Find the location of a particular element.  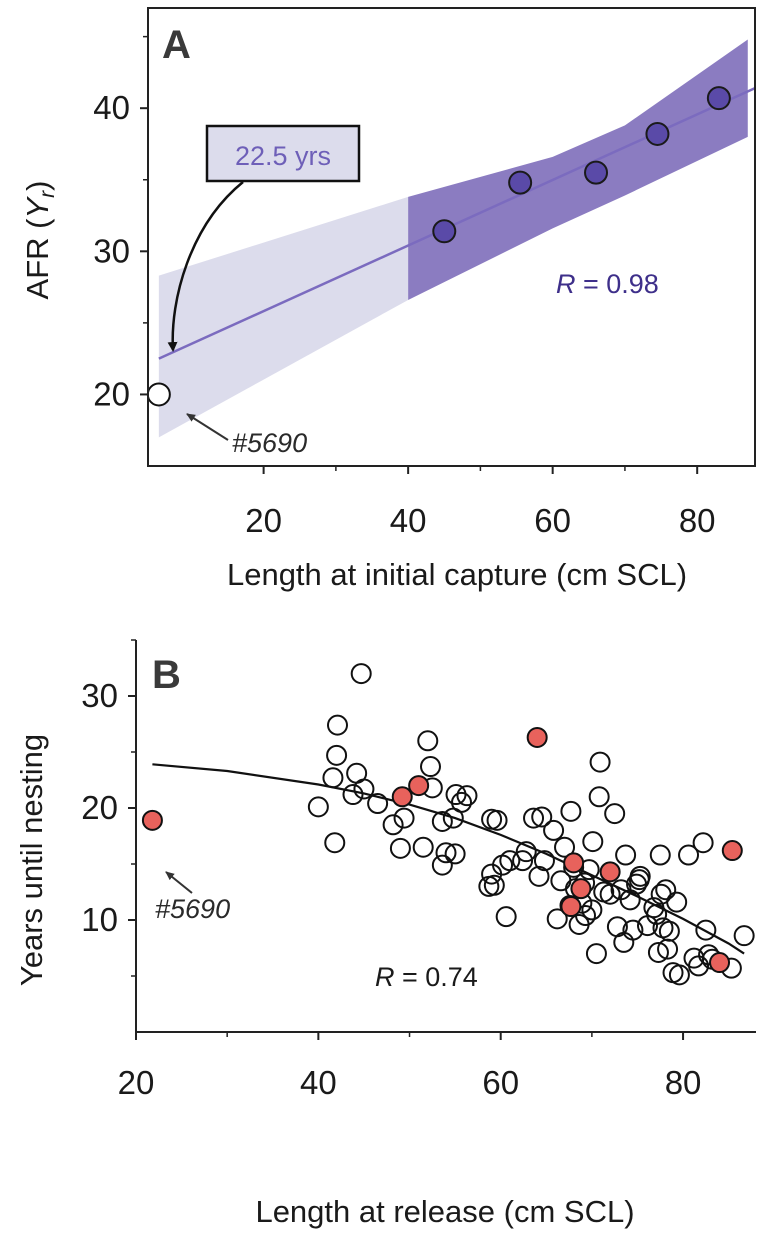

y-tick-label-b: 10 is located at coordinates (99, 919).